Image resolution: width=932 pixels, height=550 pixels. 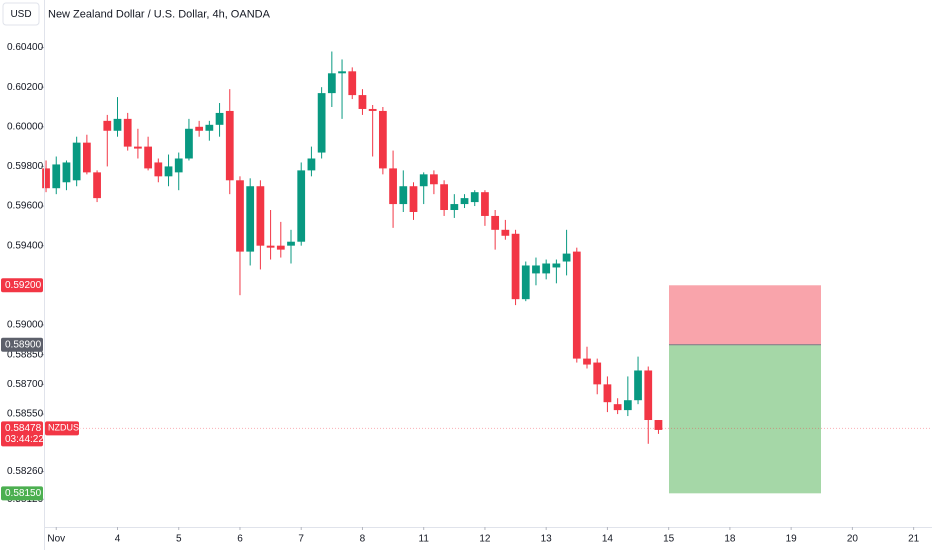 What do you see at coordinates (745, 419) in the screenshot?
I see `target-zone` at bounding box center [745, 419].